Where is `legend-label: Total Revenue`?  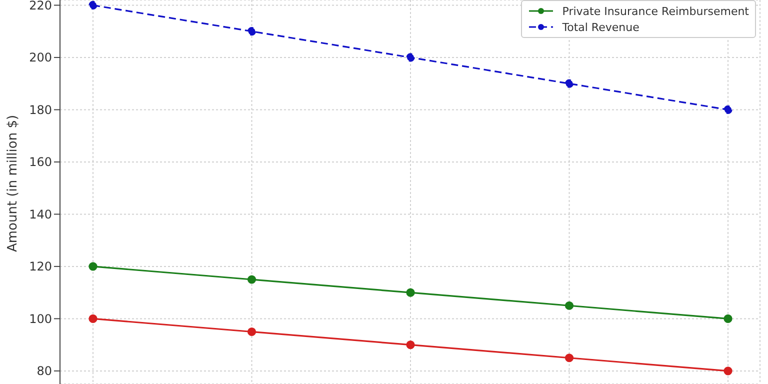 legend-label: Total Revenue is located at coordinates (601, 27).